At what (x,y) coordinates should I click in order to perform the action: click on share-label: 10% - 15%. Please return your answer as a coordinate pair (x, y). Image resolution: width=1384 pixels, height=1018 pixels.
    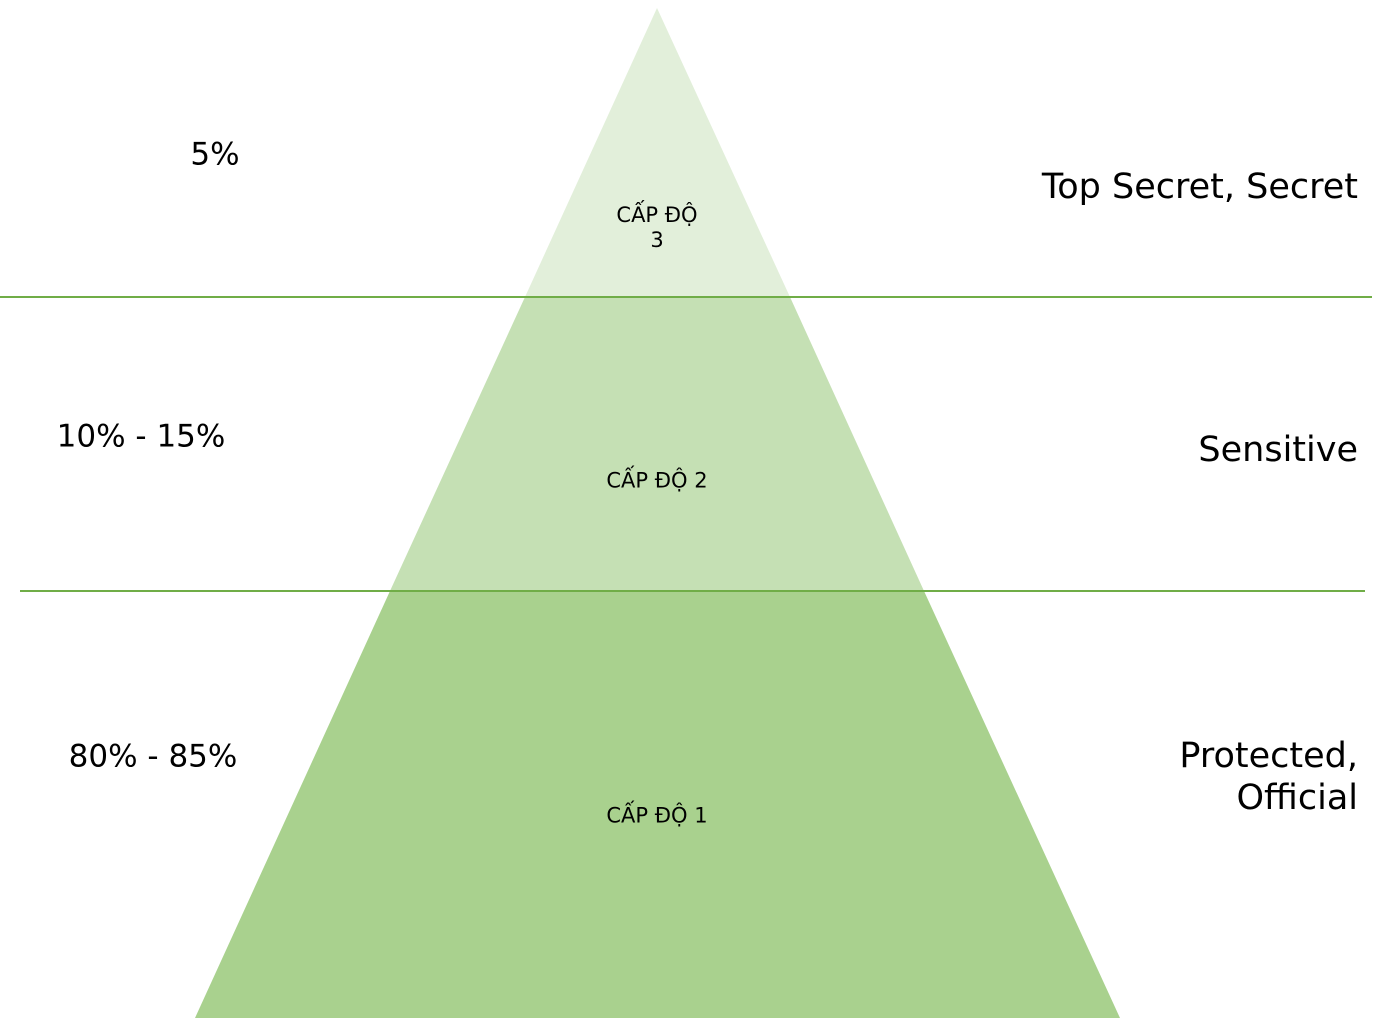
    Looking at the image, I should click on (141, 436).